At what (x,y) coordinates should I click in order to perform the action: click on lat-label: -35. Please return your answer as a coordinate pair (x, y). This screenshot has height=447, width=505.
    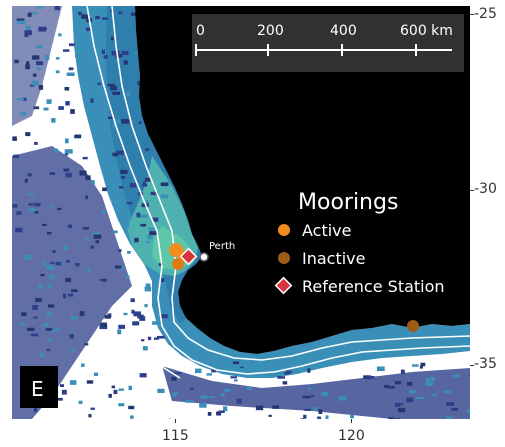
    Looking at the image, I should click on (485, 364).